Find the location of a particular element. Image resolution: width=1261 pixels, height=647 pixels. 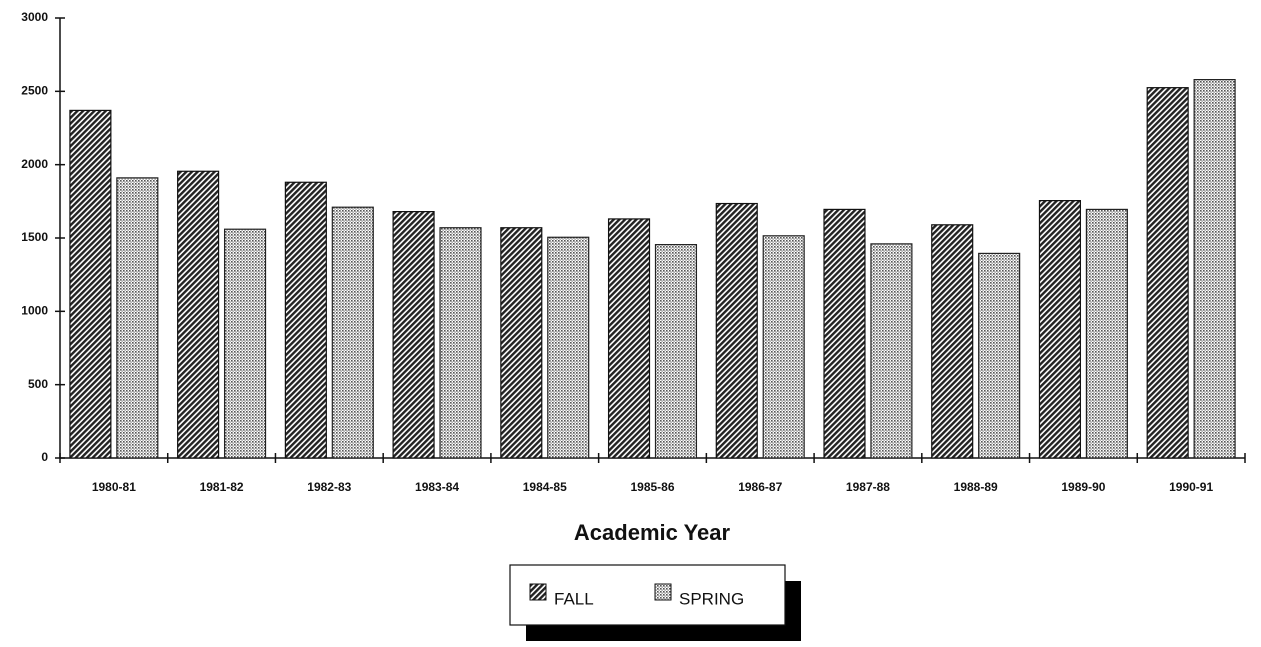

y-tick-label: 1000 is located at coordinates (34, 311).